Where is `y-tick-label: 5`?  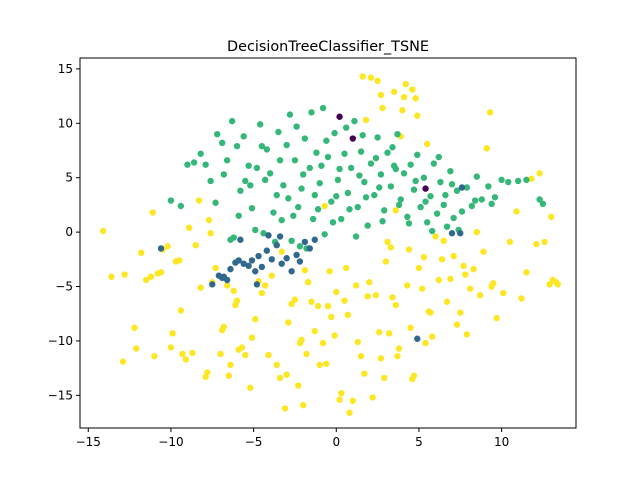 y-tick-label: 5 is located at coordinates (69, 178).